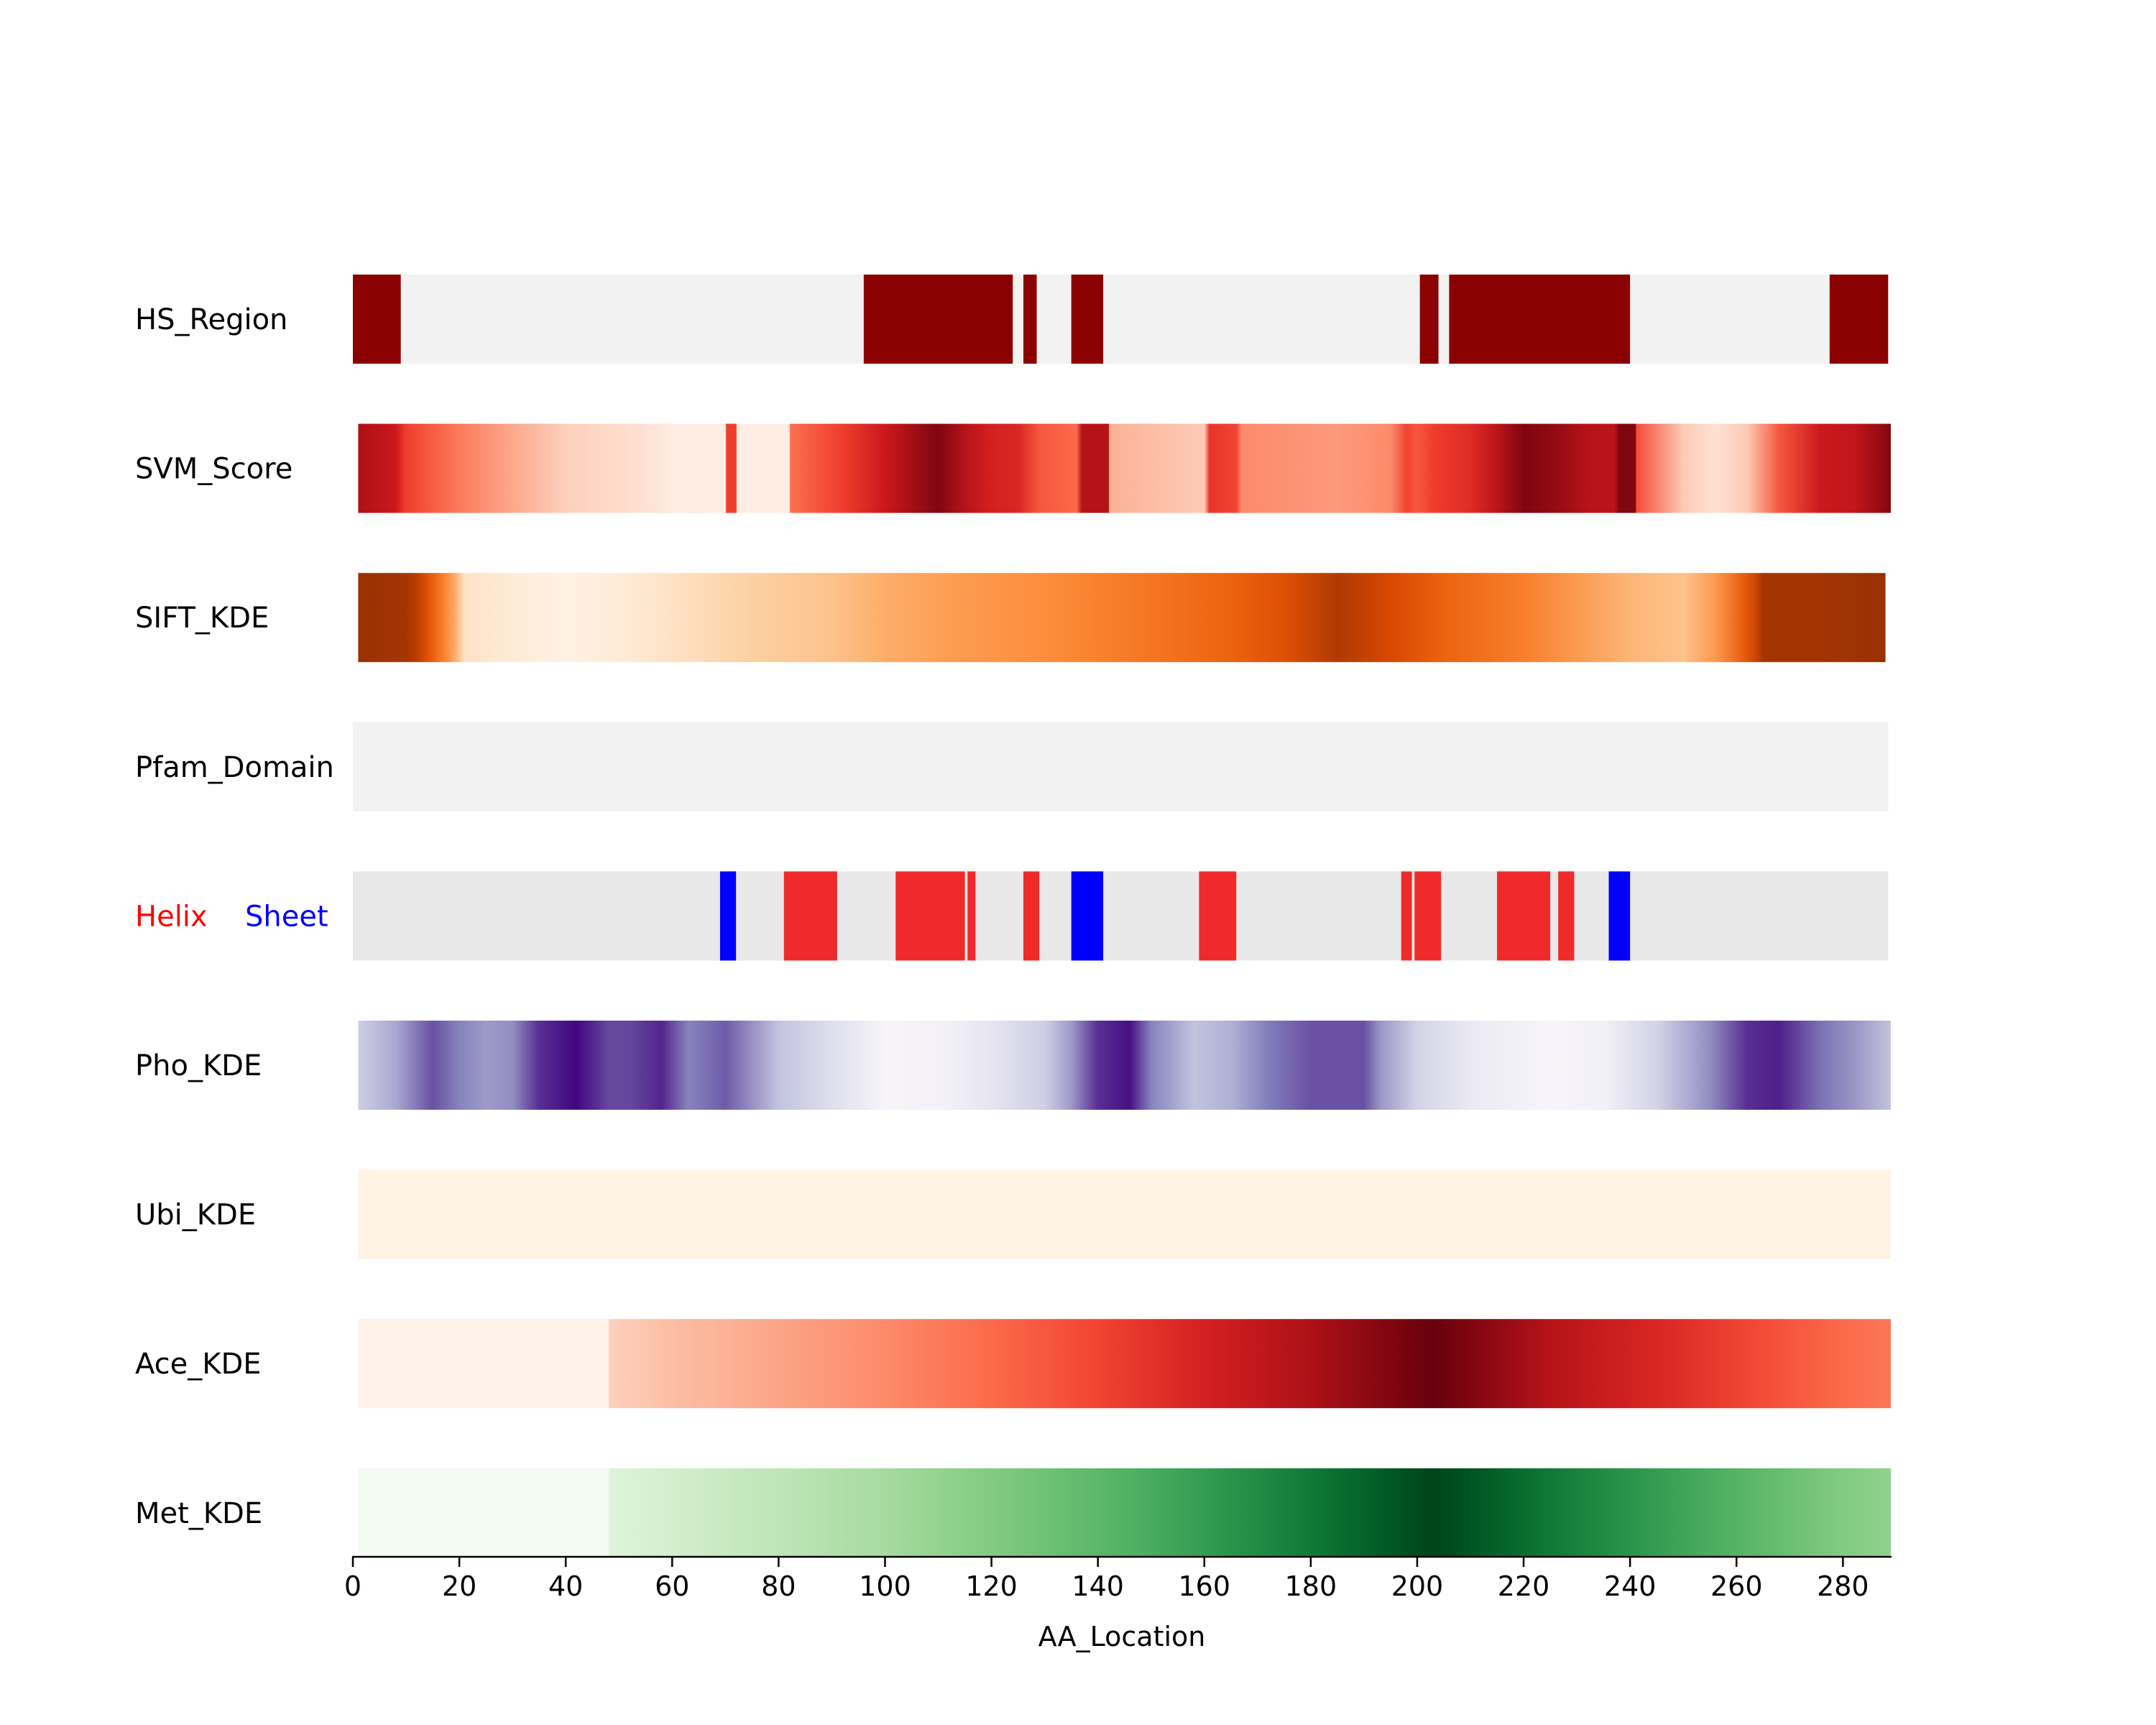 Image resolution: width=2156 pixels, height=1725 pixels. Describe the element at coordinates (286, 916) in the screenshot. I see `legend-label-sheet: Sheet` at that location.